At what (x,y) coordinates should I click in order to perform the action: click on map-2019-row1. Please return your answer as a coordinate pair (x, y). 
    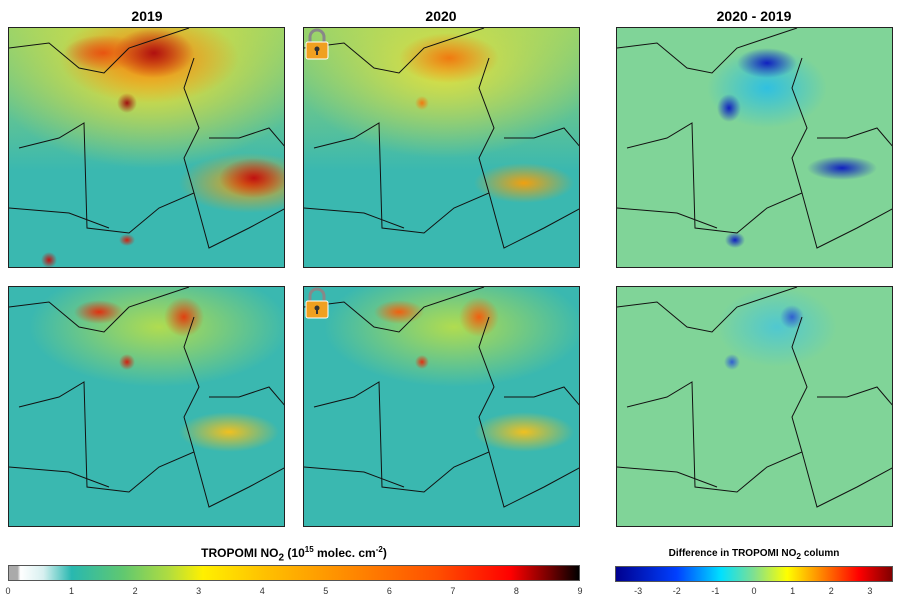
    Looking at the image, I should click on (146, 147).